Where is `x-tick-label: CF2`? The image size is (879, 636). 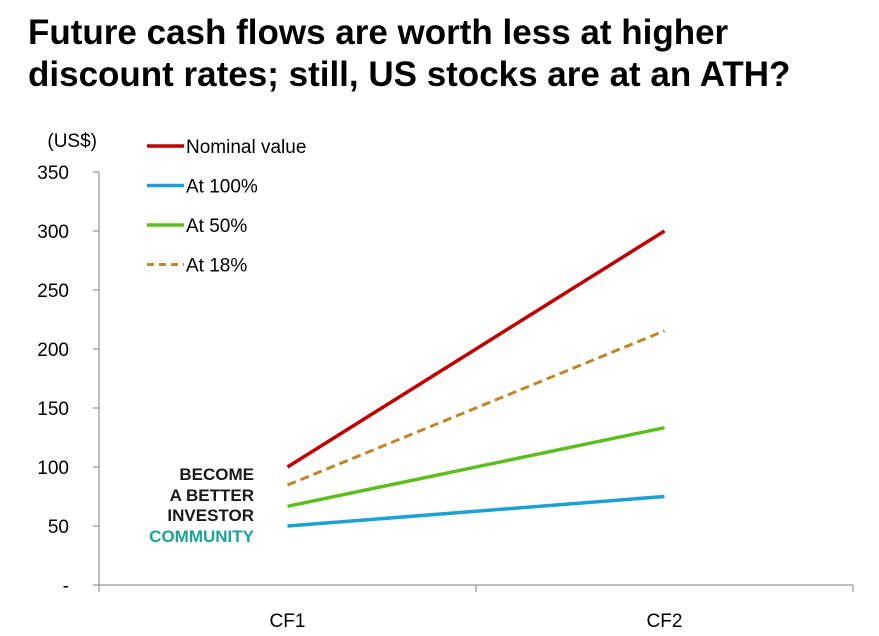
x-tick-label: CF2 is located at coordinates (665, 621).